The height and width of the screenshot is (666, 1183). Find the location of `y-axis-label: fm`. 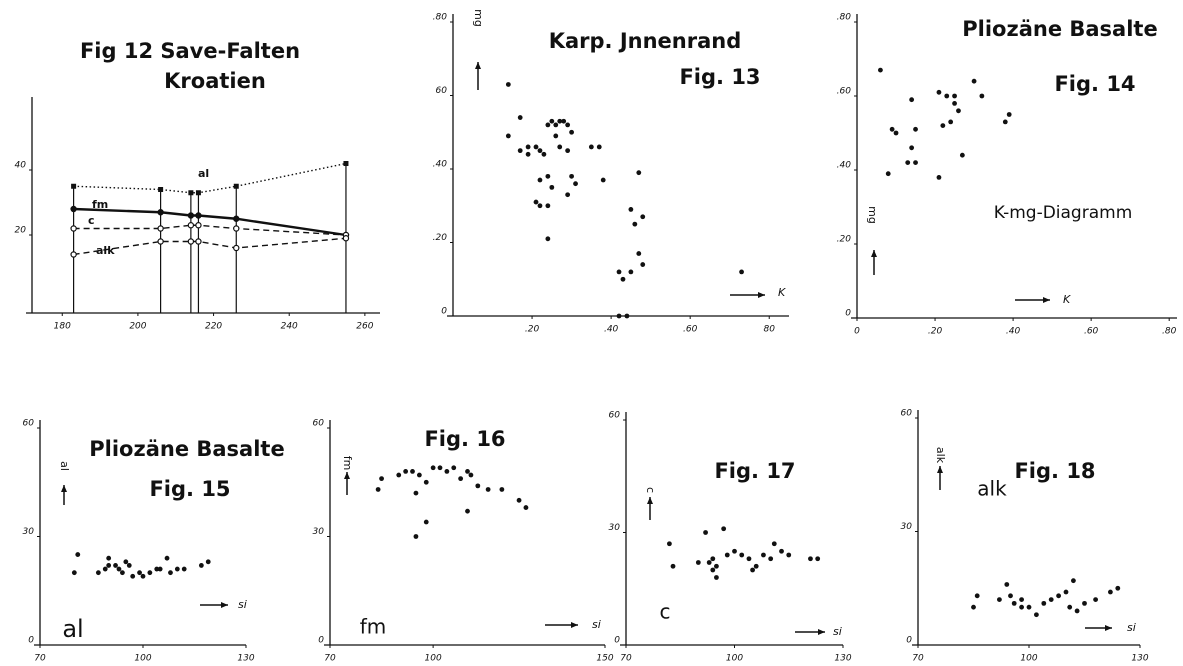

y-axis-label: fm is located at coordinates (347, 463).